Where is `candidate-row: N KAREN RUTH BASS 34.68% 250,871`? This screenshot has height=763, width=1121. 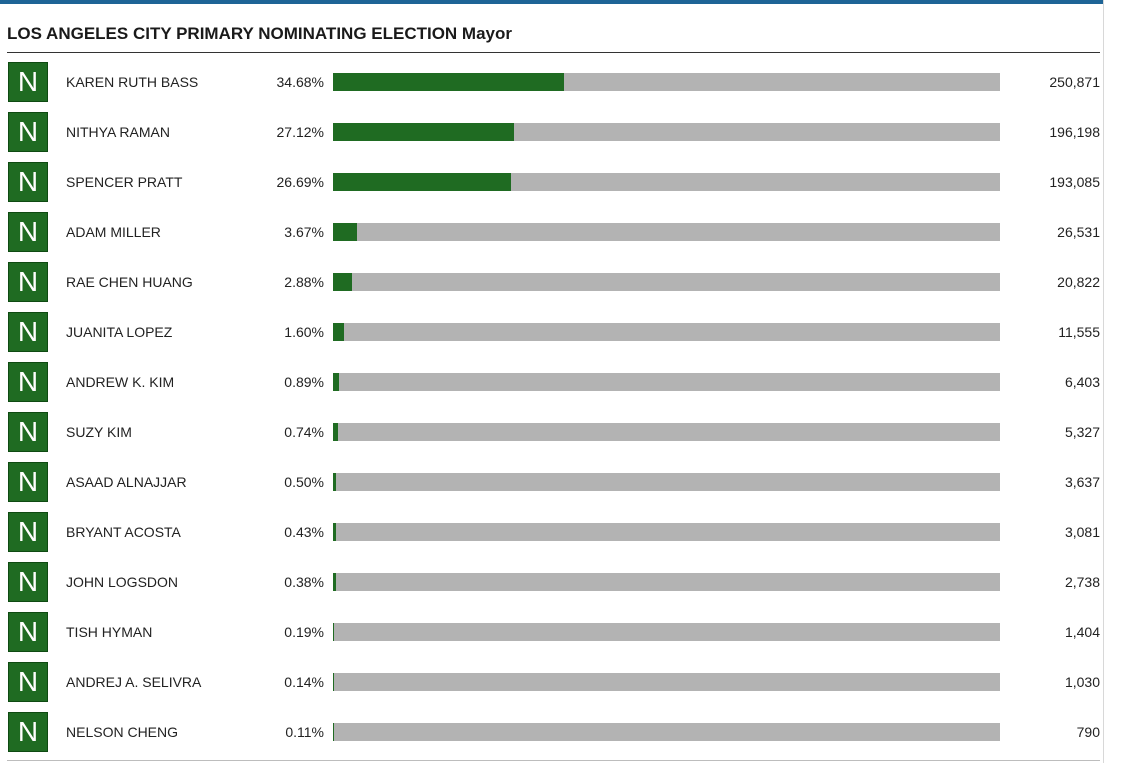
candidate-row: N KAREN RUTH BASS 34.68% 250,871 is located at coordinates (552, 82).